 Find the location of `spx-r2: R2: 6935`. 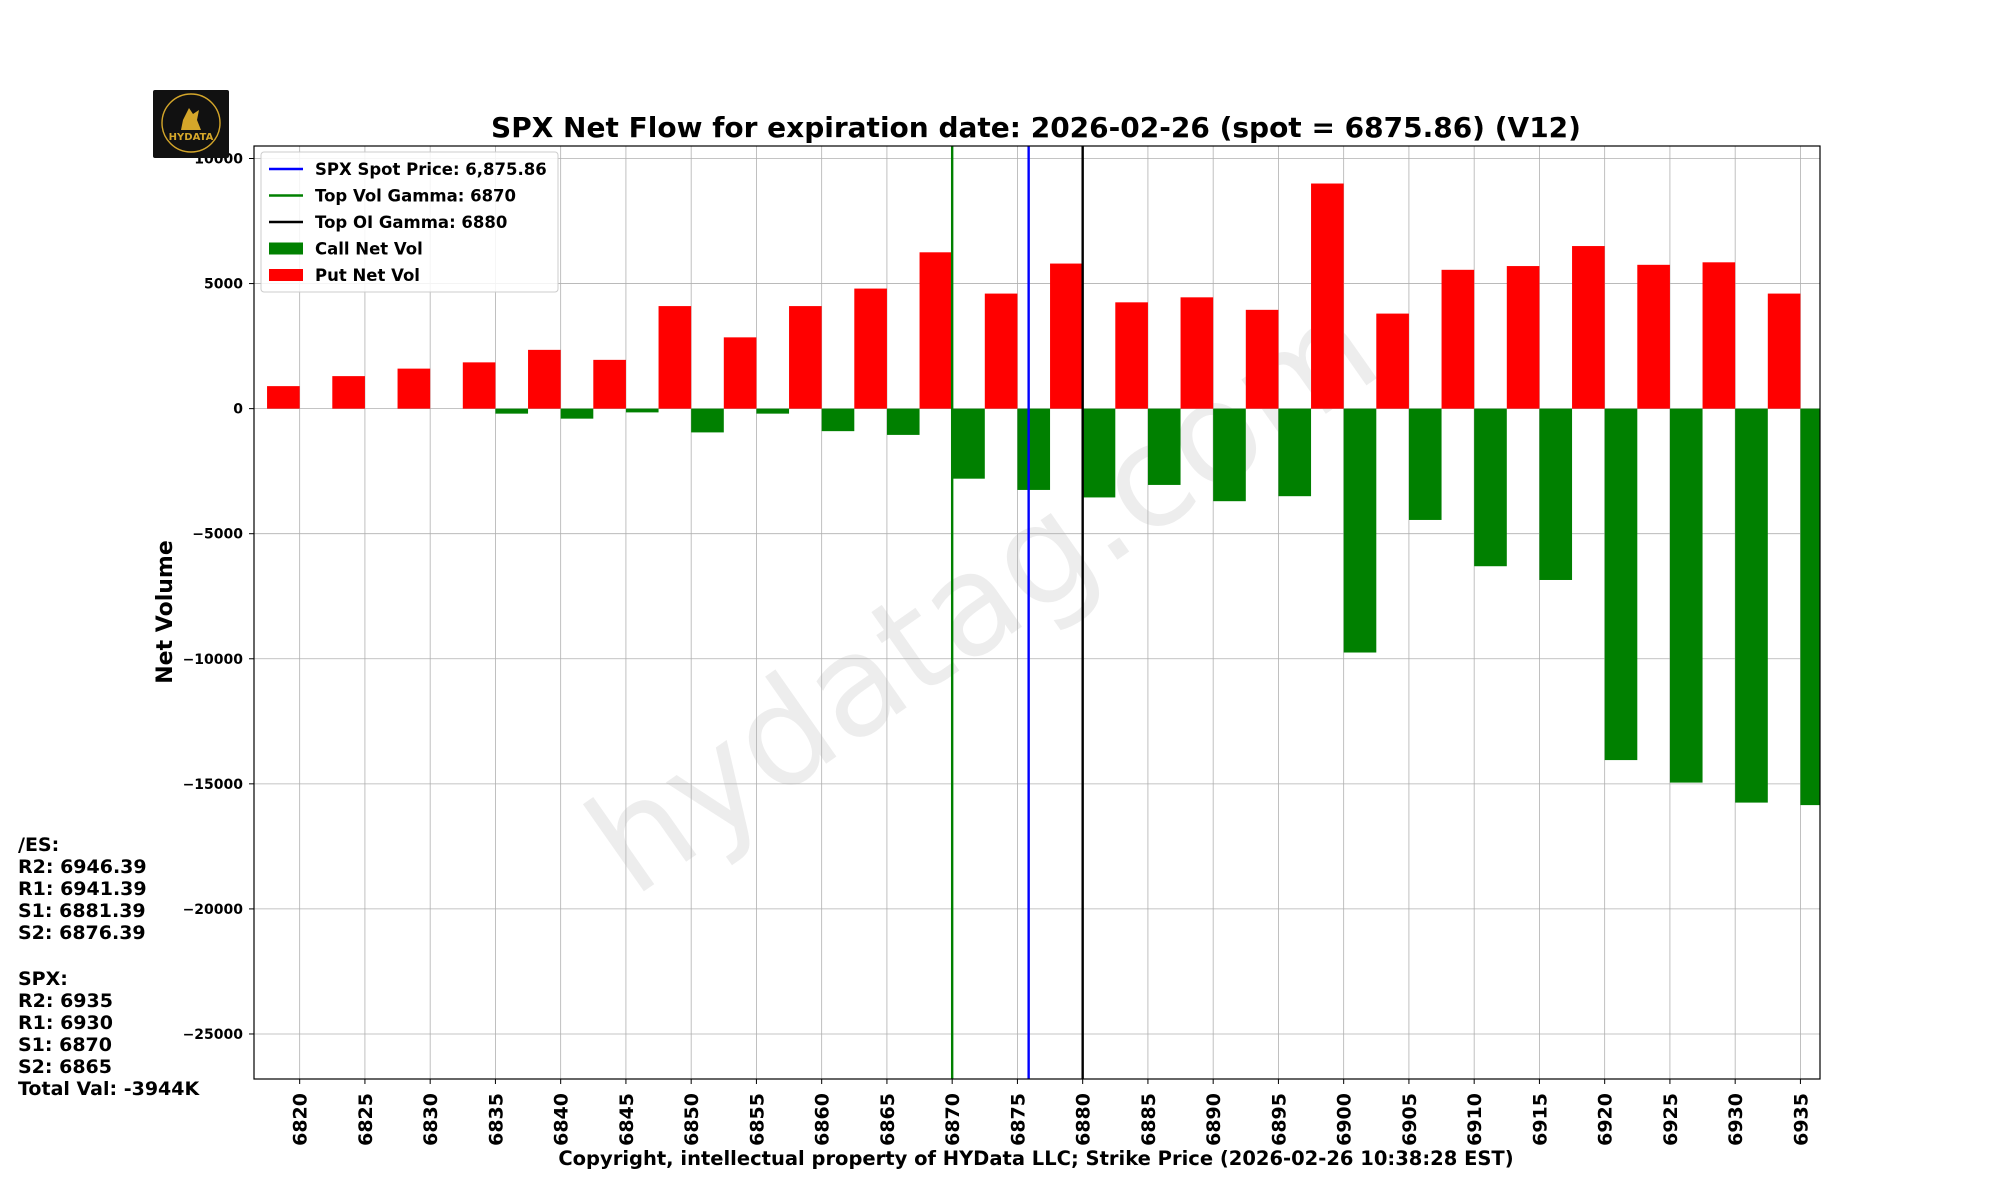

spx-r2: R2: 6935 is located at coordinates (65, 1001).